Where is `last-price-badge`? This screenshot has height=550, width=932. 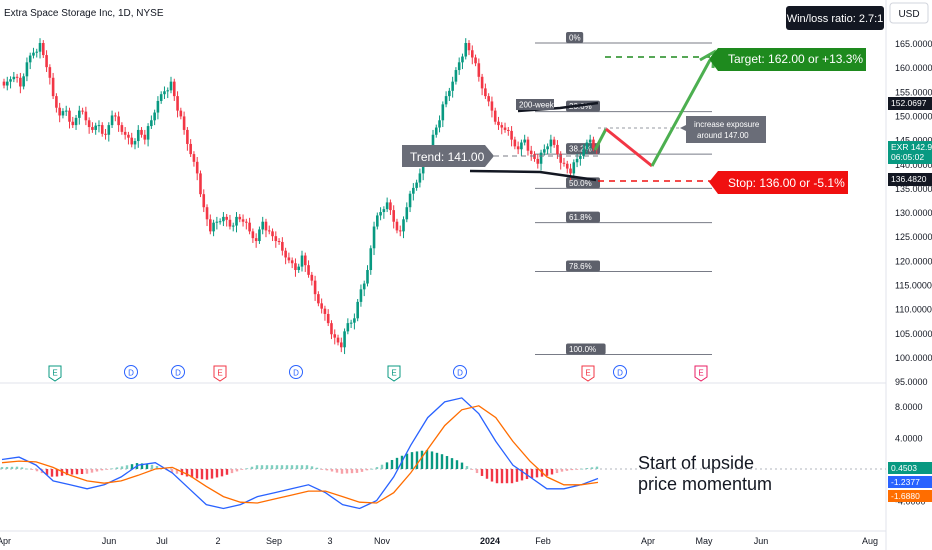
last-price-badge is located at coordinates (910, 152).